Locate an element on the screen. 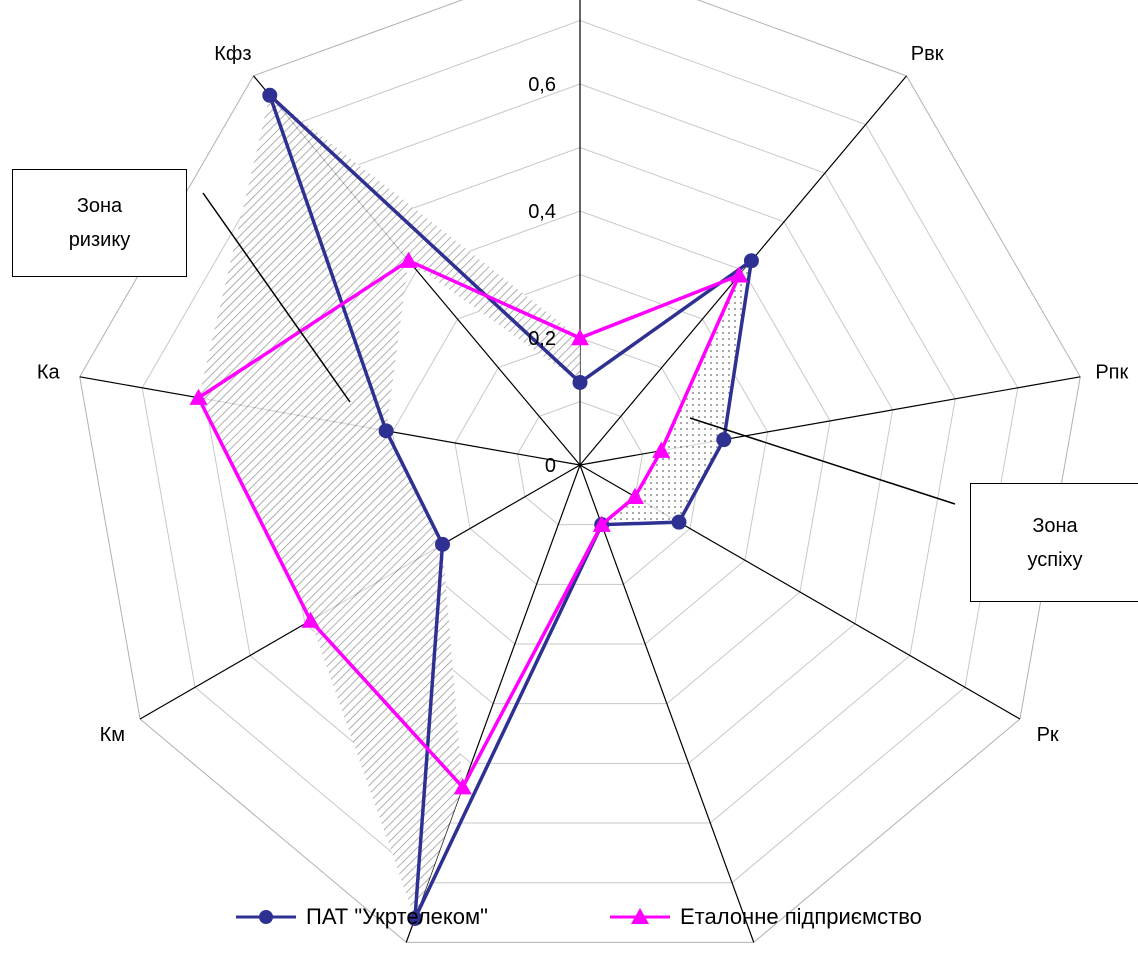  success-zone-text: Зона успіху is located at coordinates (1055, 542).